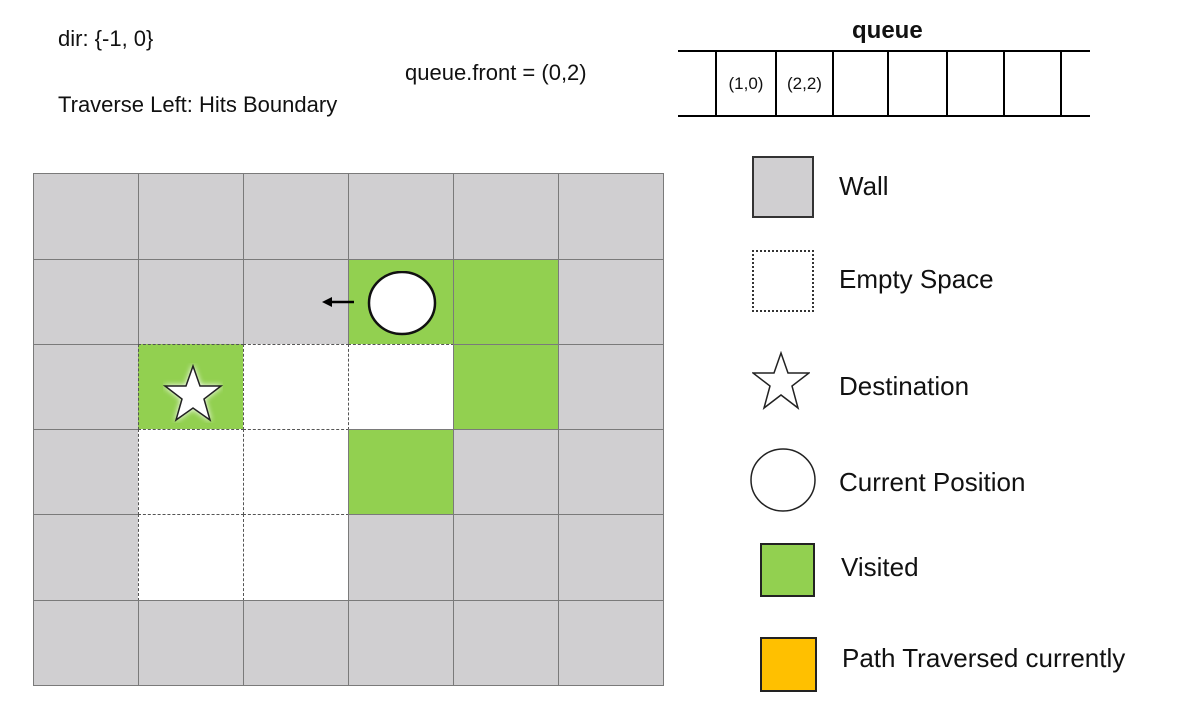  Describe the element at coordinates (788, 664) in the screenshot. I see `legend-path-swatch` at that location.